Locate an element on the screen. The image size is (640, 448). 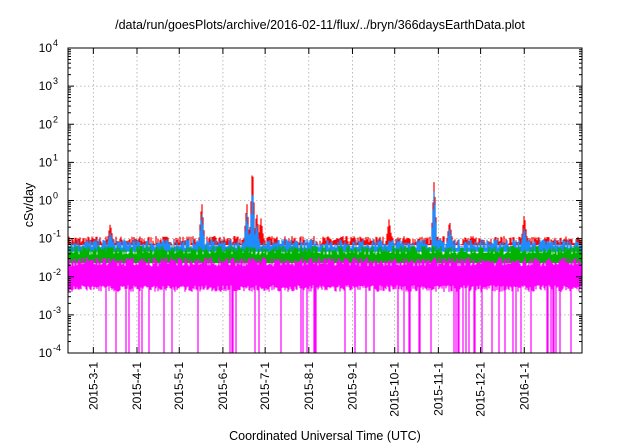
series-ff0000 is located at coordinates (325, 210).